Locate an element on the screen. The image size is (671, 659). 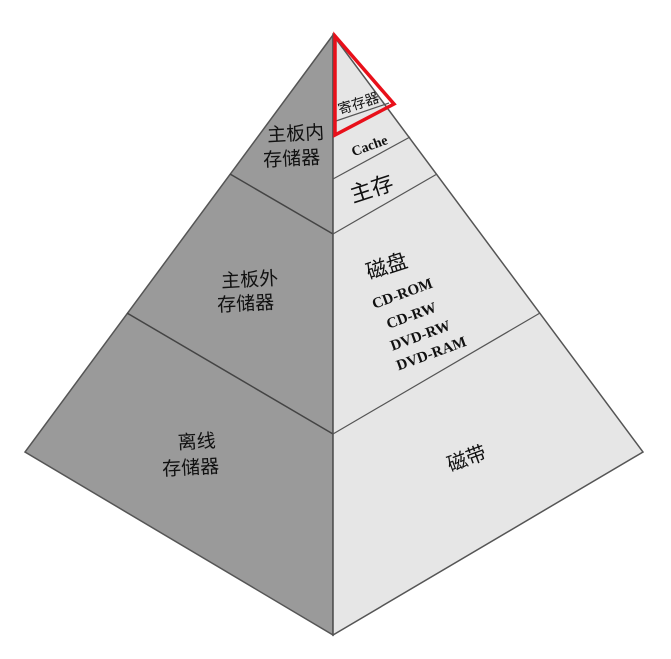
register-highlight-triangle is located at coordinates (365, 84).